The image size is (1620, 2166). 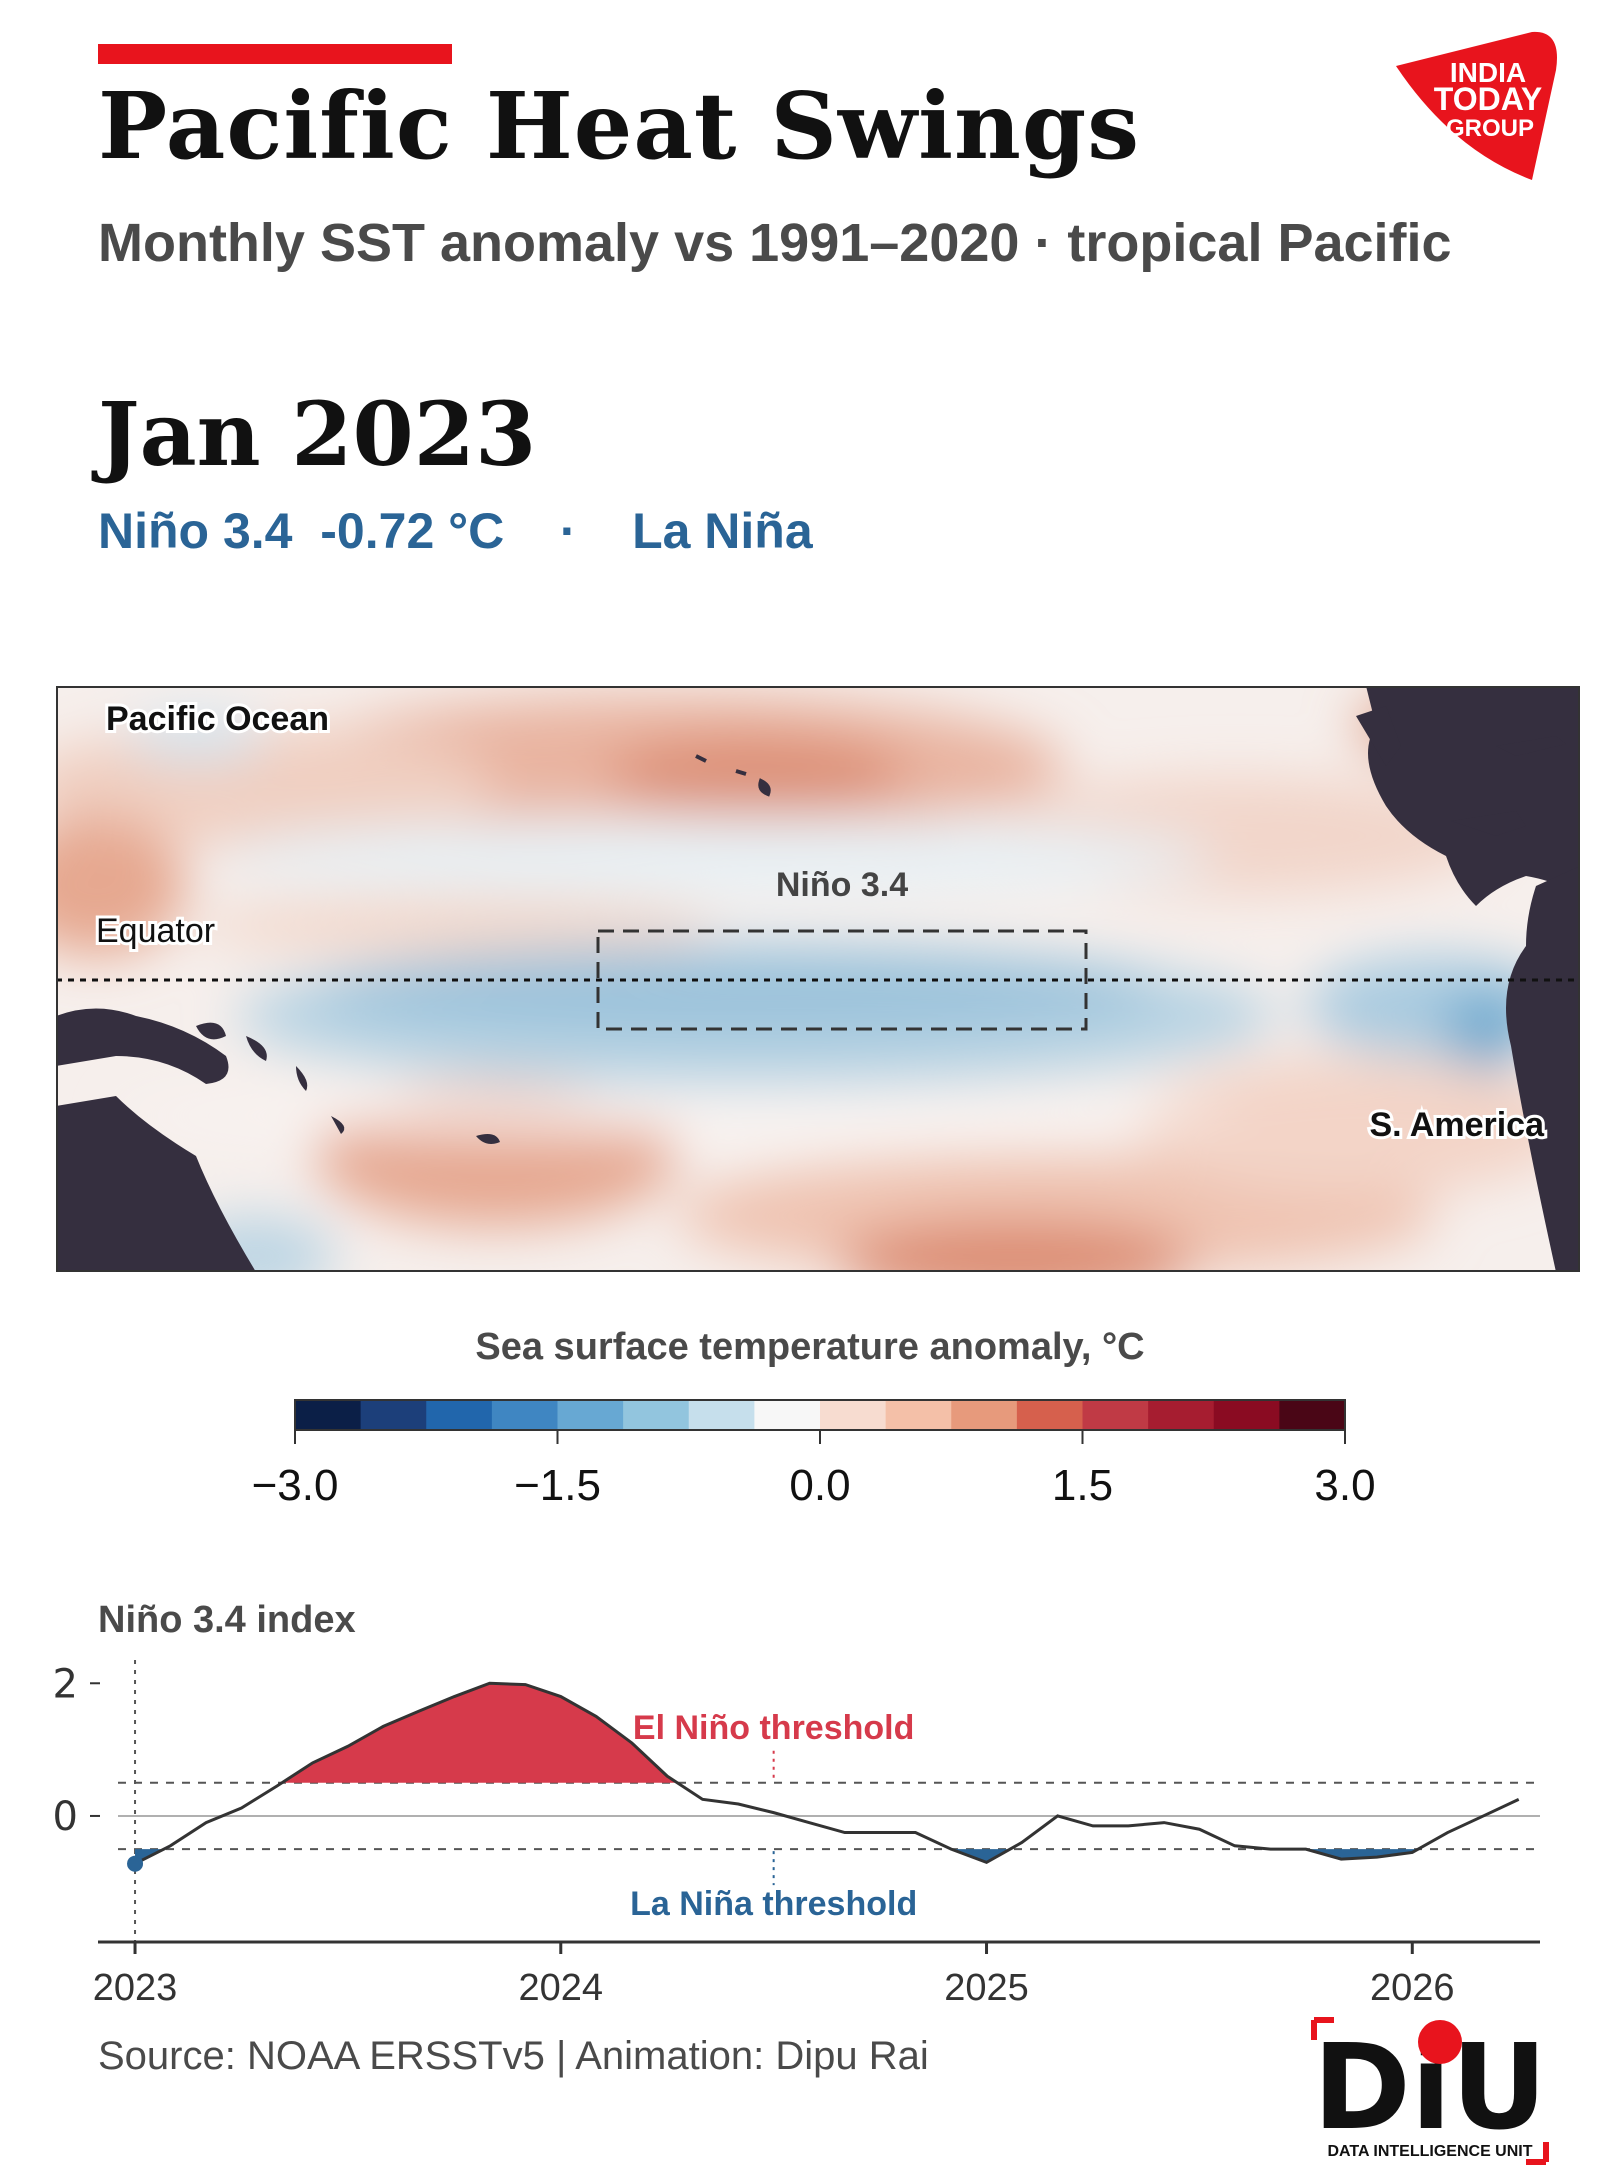 What do you see at coordinates (842, 980) in the screenshot?
I see `nino34-box` at bounding box center [842, 980].